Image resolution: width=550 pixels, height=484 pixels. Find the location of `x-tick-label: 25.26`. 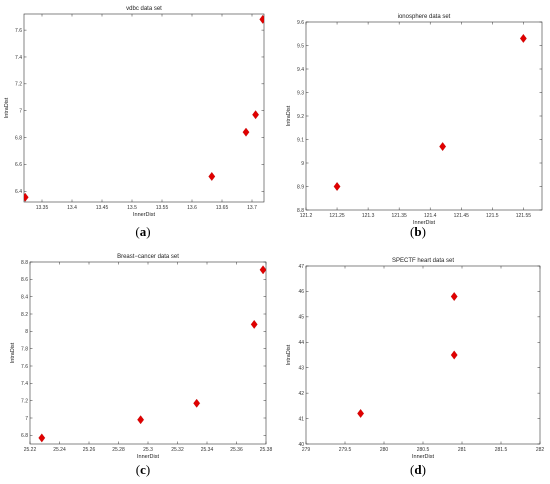

x-tick-label: 25.26 is located at coordinates (89, 450).